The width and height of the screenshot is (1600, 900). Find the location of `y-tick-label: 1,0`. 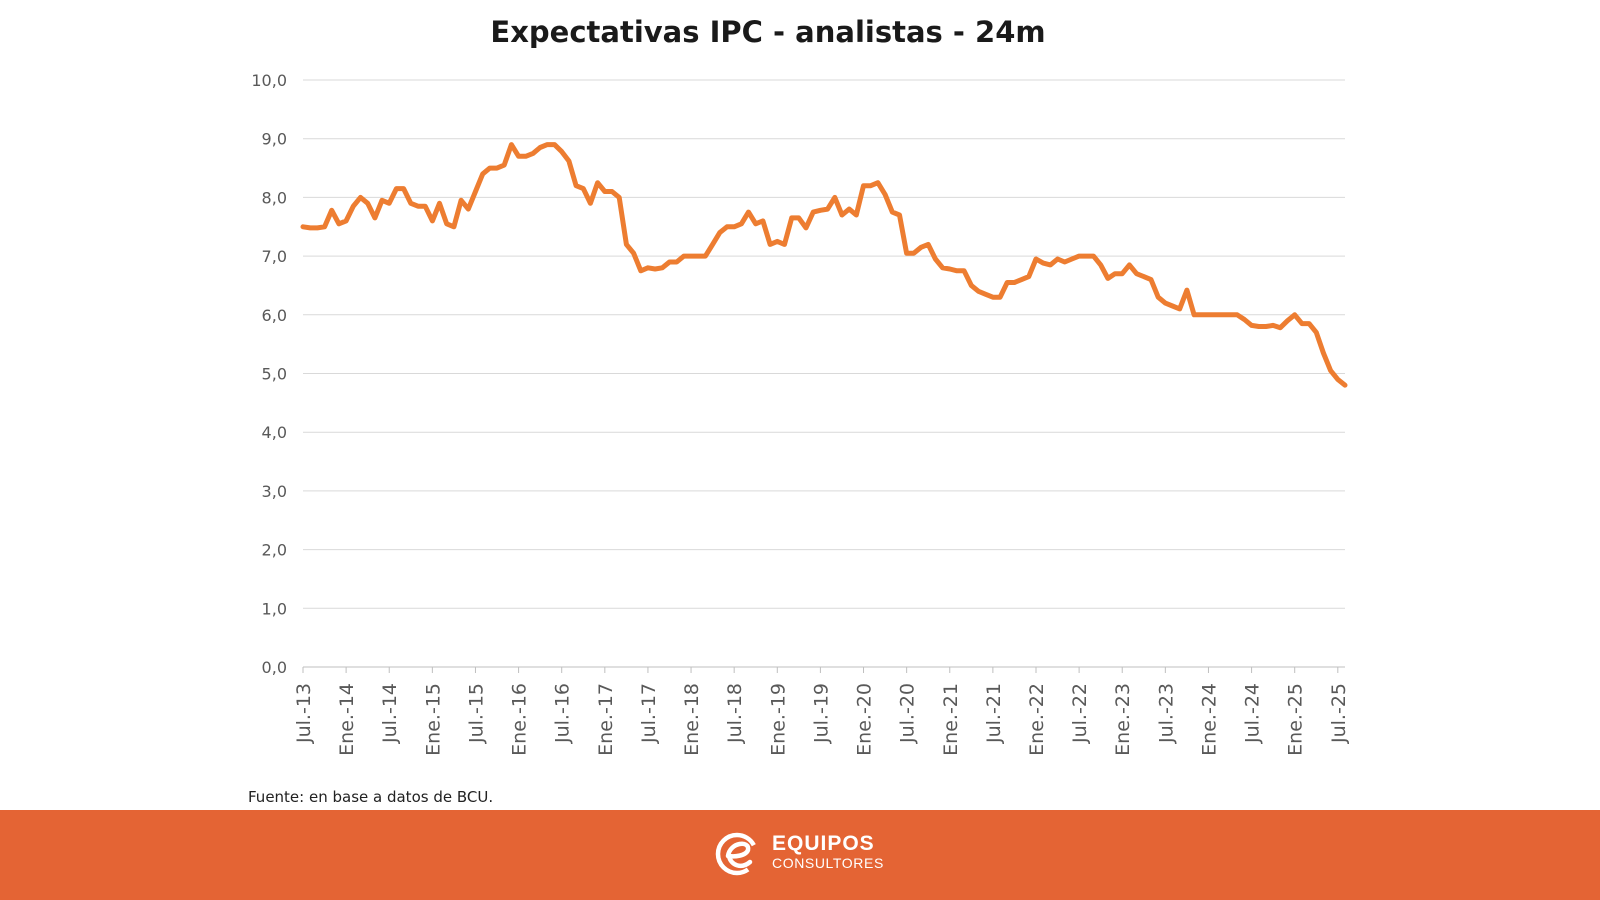

y-tick-label: 1,0 is located at coordinates (274, 608).